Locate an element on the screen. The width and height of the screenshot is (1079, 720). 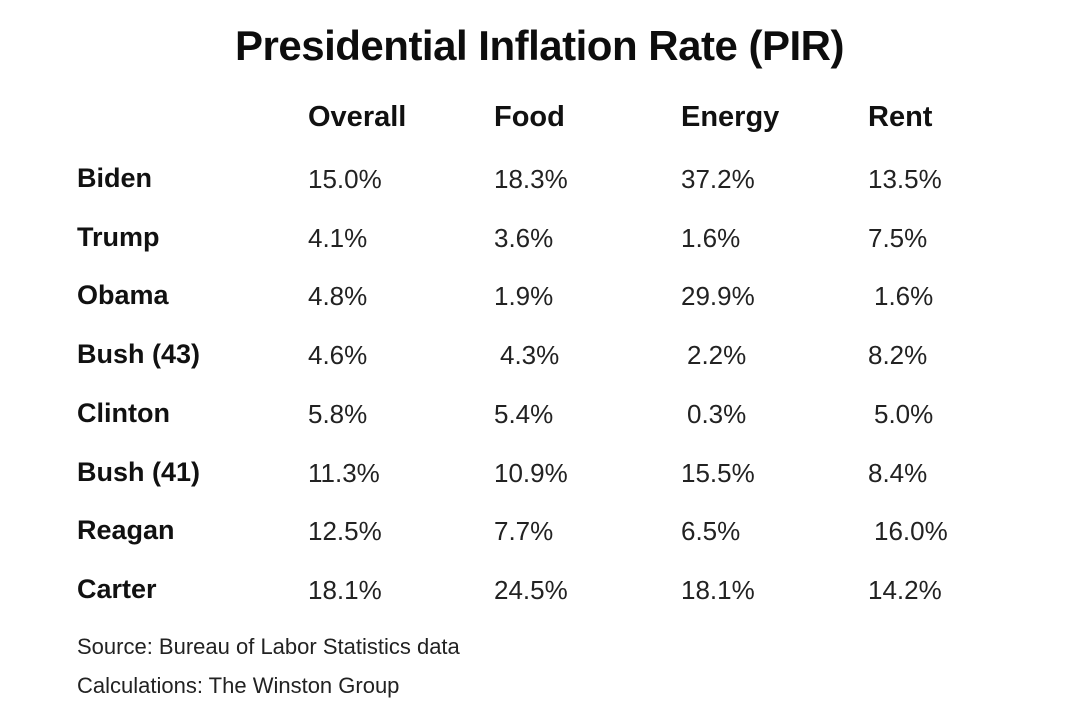
table-cell: 7.7% is located at coordinates (524, 531).